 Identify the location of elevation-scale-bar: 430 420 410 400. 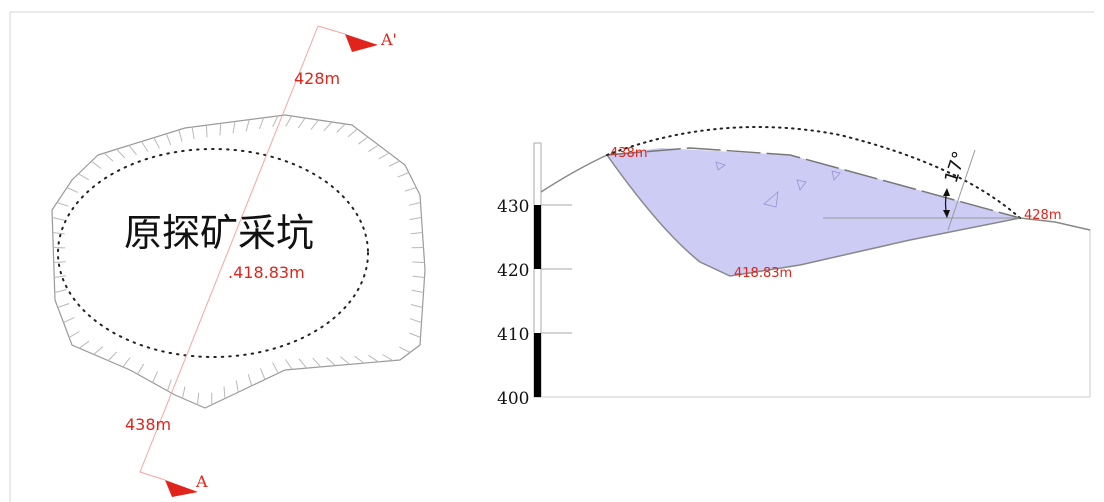
(534, 275).